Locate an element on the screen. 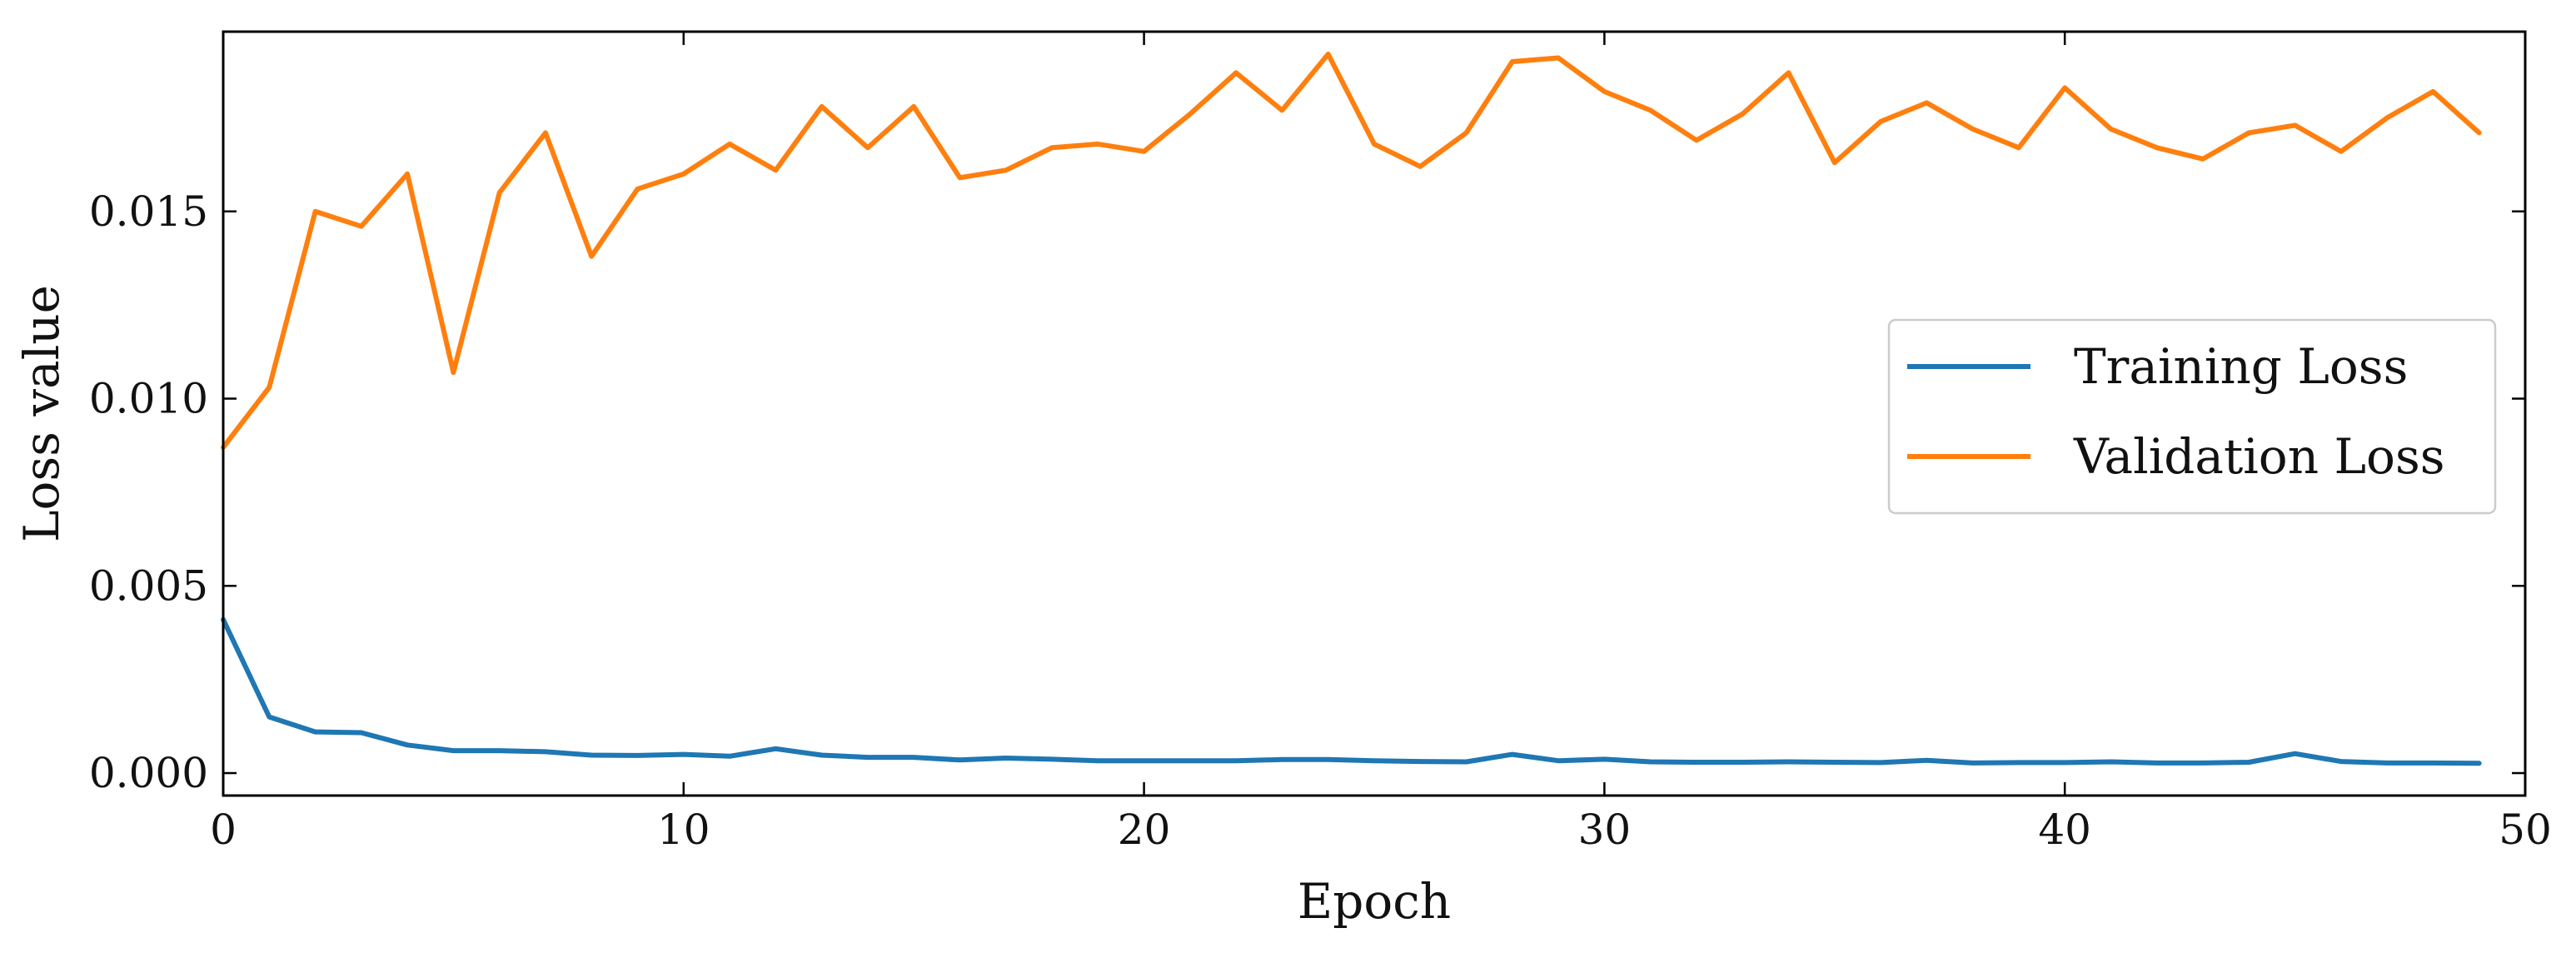 The height and width of the screenshot is (953, 2576). series-line-training-loss is located at coordinates (1351, 691).